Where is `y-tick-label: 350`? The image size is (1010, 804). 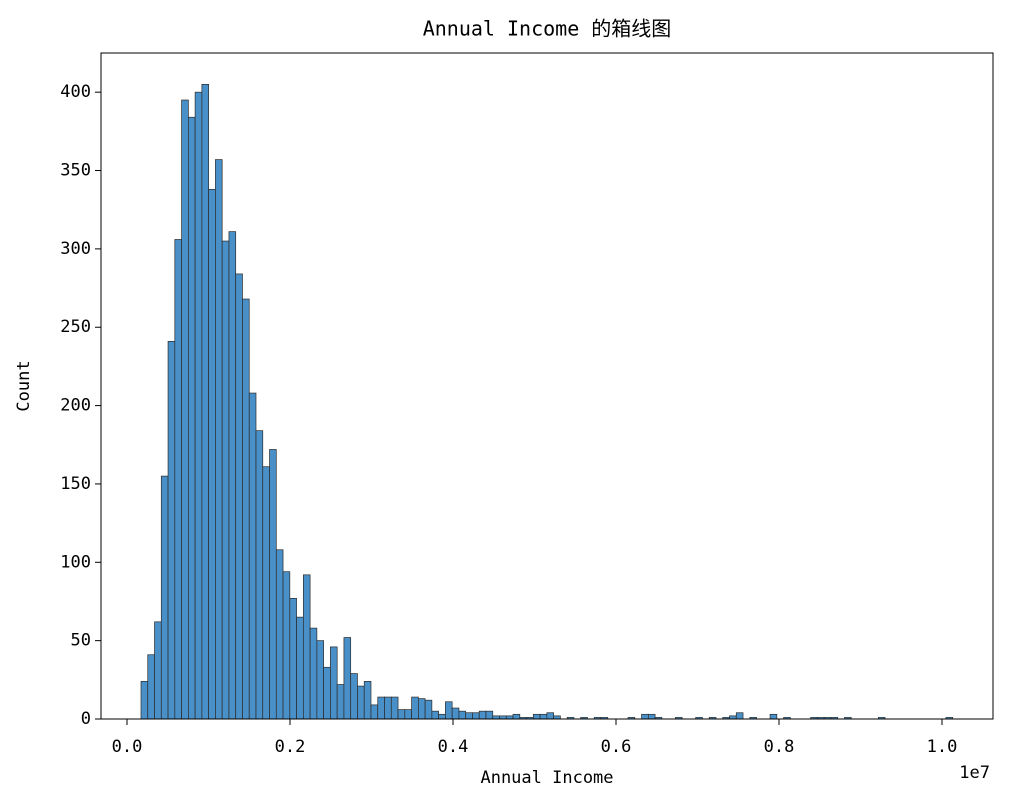 y-tick-label: 350 is located at coordinates (75, 171).